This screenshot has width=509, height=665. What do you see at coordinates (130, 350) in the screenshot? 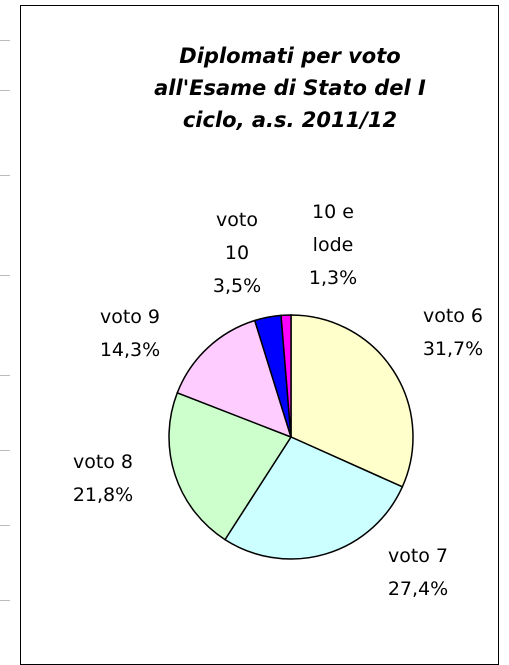
I see `value-label: 14,3%` at bounding box center [130, 350].